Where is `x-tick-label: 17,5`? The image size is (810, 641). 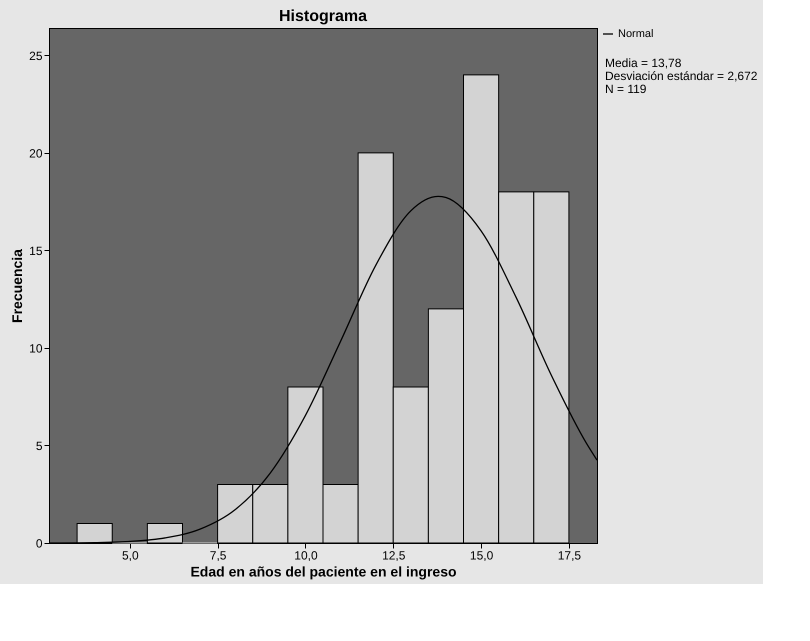
x-tick-label: 17,5 is located at coordinates (570, 555).